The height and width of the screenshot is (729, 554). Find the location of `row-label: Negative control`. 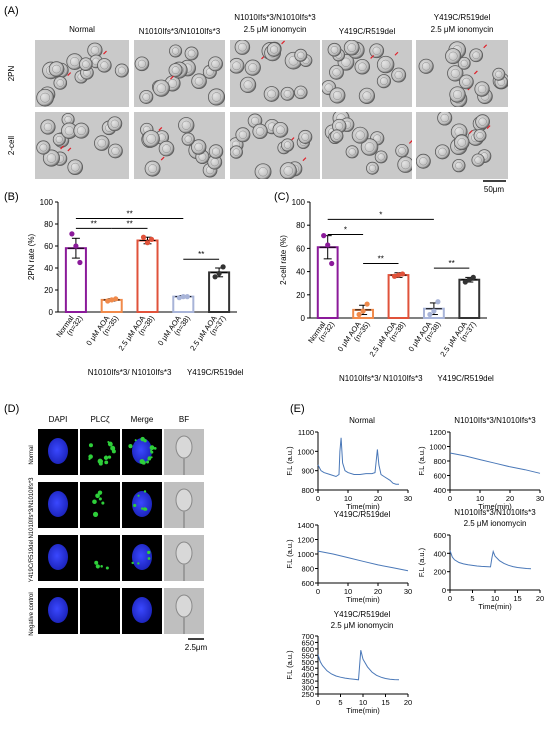

row-label: Negative control is located at coordinates (32, 613).